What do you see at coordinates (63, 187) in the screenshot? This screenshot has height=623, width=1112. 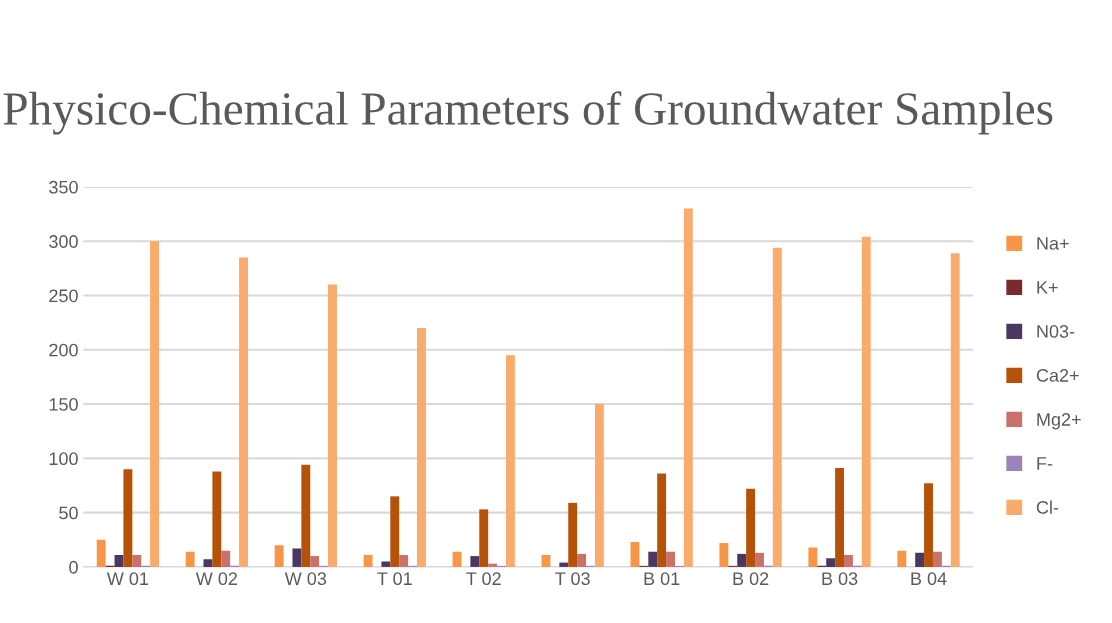 I see `y-tick-label: 350` at bounding box center [63, 187].